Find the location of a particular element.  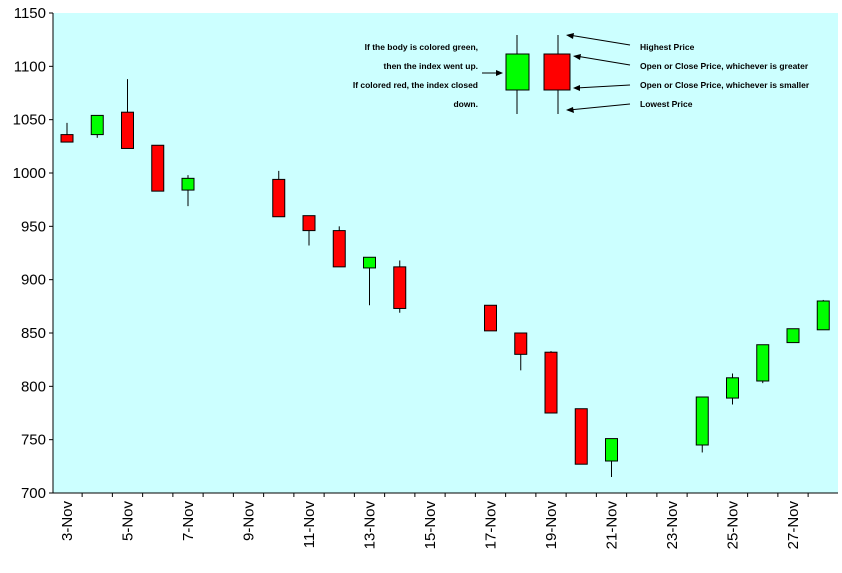

legend-left-text-3: If colored red, the index closed is located at coordinates (415, 85).